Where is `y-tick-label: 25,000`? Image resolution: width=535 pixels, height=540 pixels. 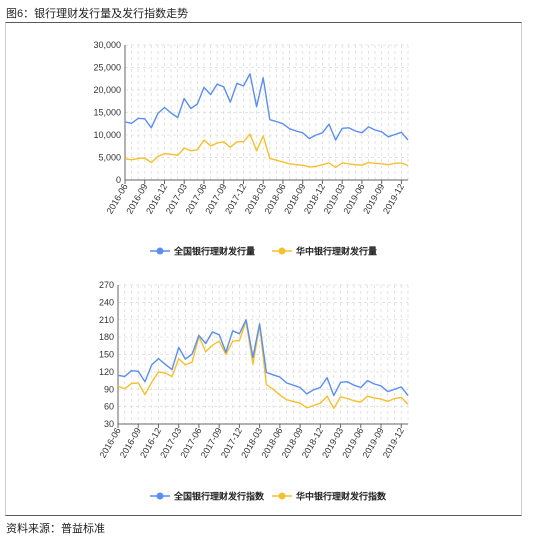
y-tick-label: 25,000 is located at coordinates (107, 68).